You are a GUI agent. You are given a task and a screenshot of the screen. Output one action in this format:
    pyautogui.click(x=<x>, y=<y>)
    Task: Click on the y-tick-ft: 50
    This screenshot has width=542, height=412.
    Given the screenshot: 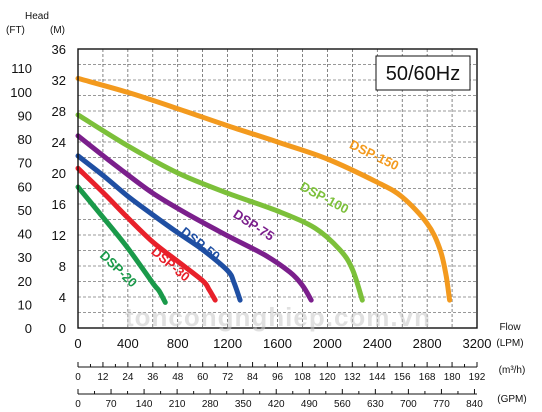 What is the action you would take?
    pyautogui.click(x=25, y=210)
    